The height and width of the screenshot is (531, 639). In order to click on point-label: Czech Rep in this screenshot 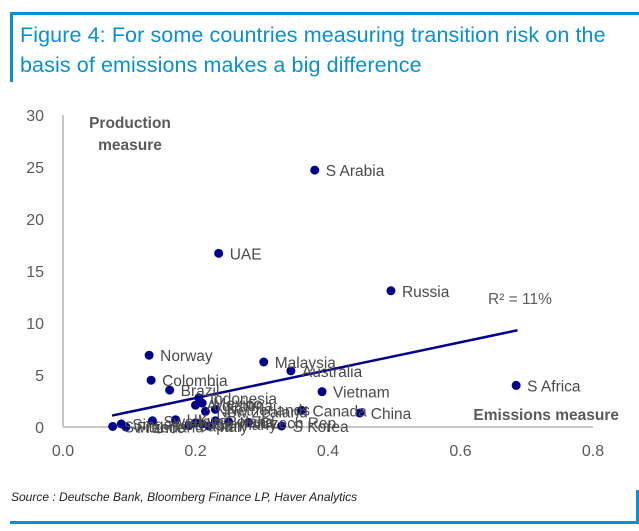, I will do `click(298, 423)`.